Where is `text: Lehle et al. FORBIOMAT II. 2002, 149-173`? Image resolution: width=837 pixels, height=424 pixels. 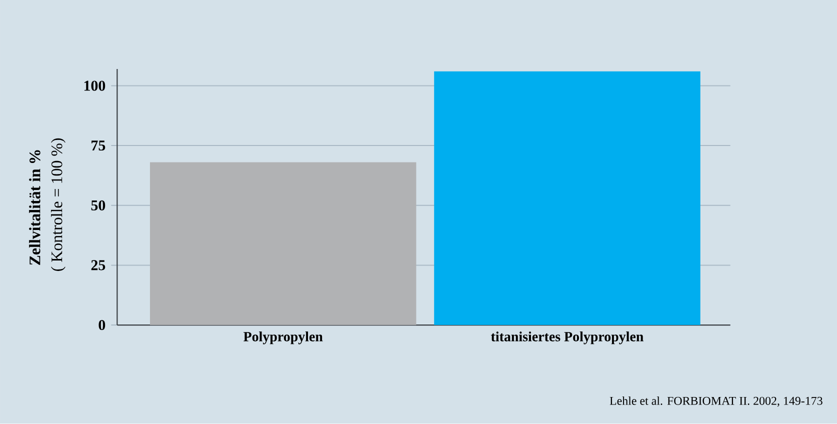 text: Lehle et al. FORBIOMAT II. 2002, 149-173 is located at coordinates (716, 401).